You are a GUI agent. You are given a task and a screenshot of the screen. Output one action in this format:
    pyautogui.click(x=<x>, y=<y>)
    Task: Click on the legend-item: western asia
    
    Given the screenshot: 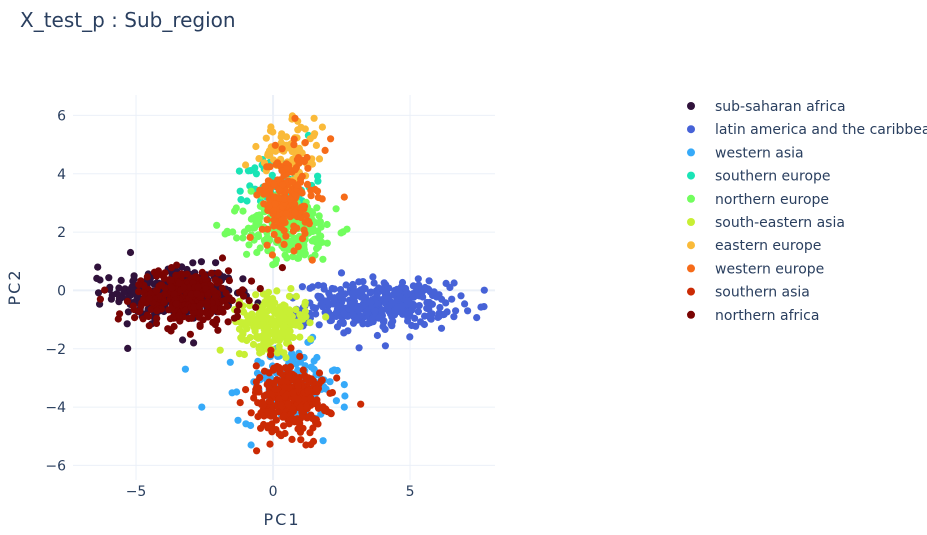 What is the action you would take?
    pyautogui.click(x=745, y=153)
    